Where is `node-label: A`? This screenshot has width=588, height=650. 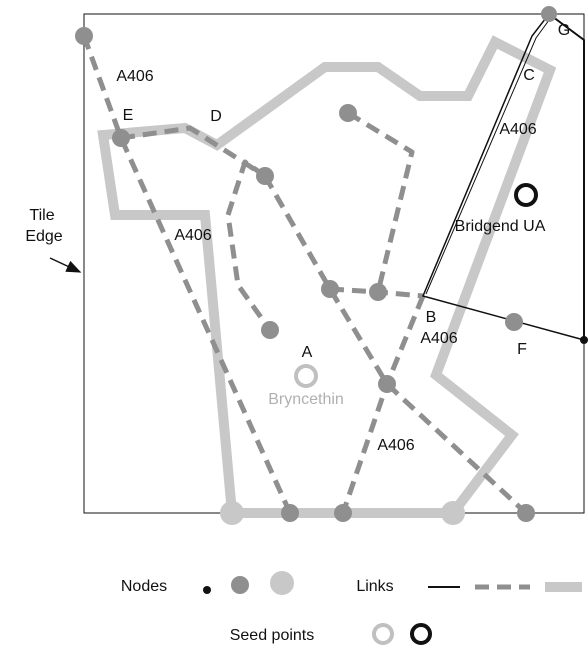
node-label: A is located at coordinates (307, 352).